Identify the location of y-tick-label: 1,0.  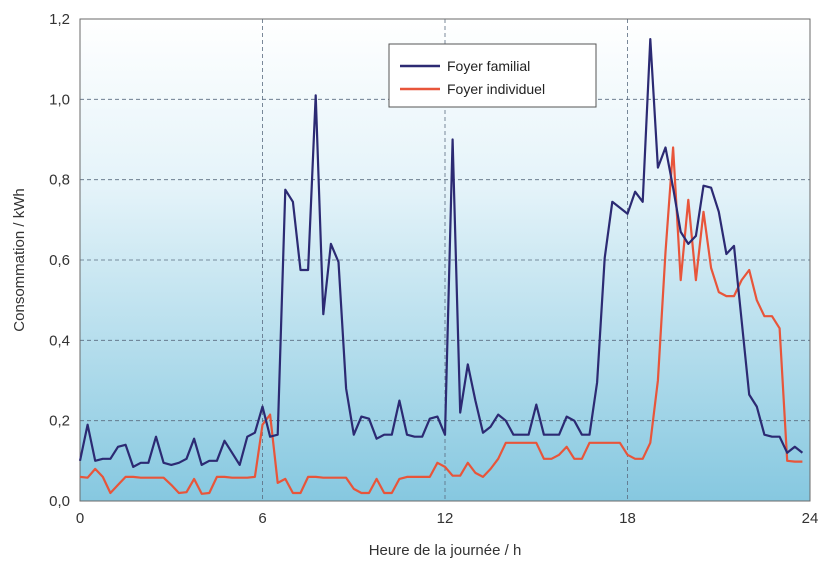
(59, 99).